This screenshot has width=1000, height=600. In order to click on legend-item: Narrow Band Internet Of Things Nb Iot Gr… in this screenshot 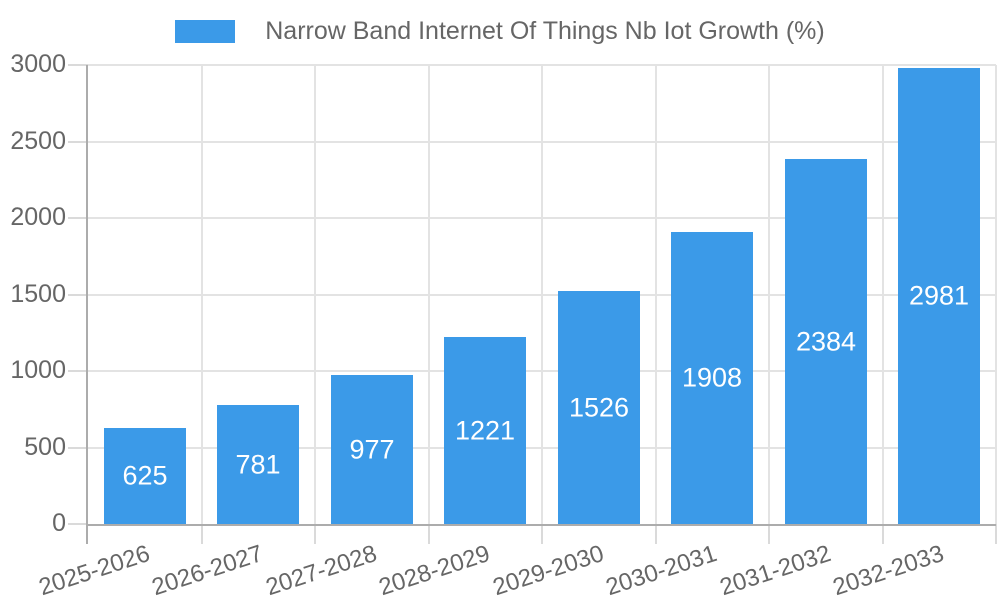, I will do `click(500, 31)`.